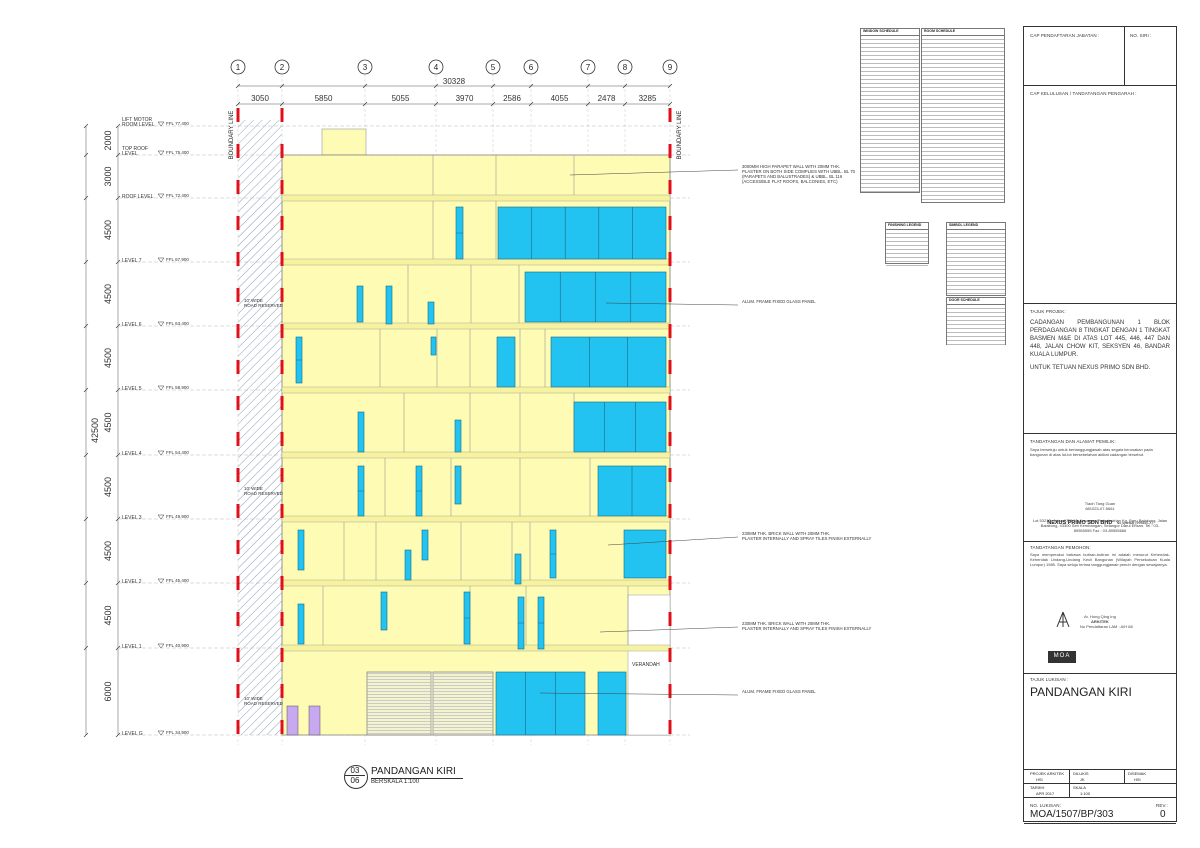 The image size is (1200, 848). I want to click on level-ffl: FFL 45.400, so click(177, 580).